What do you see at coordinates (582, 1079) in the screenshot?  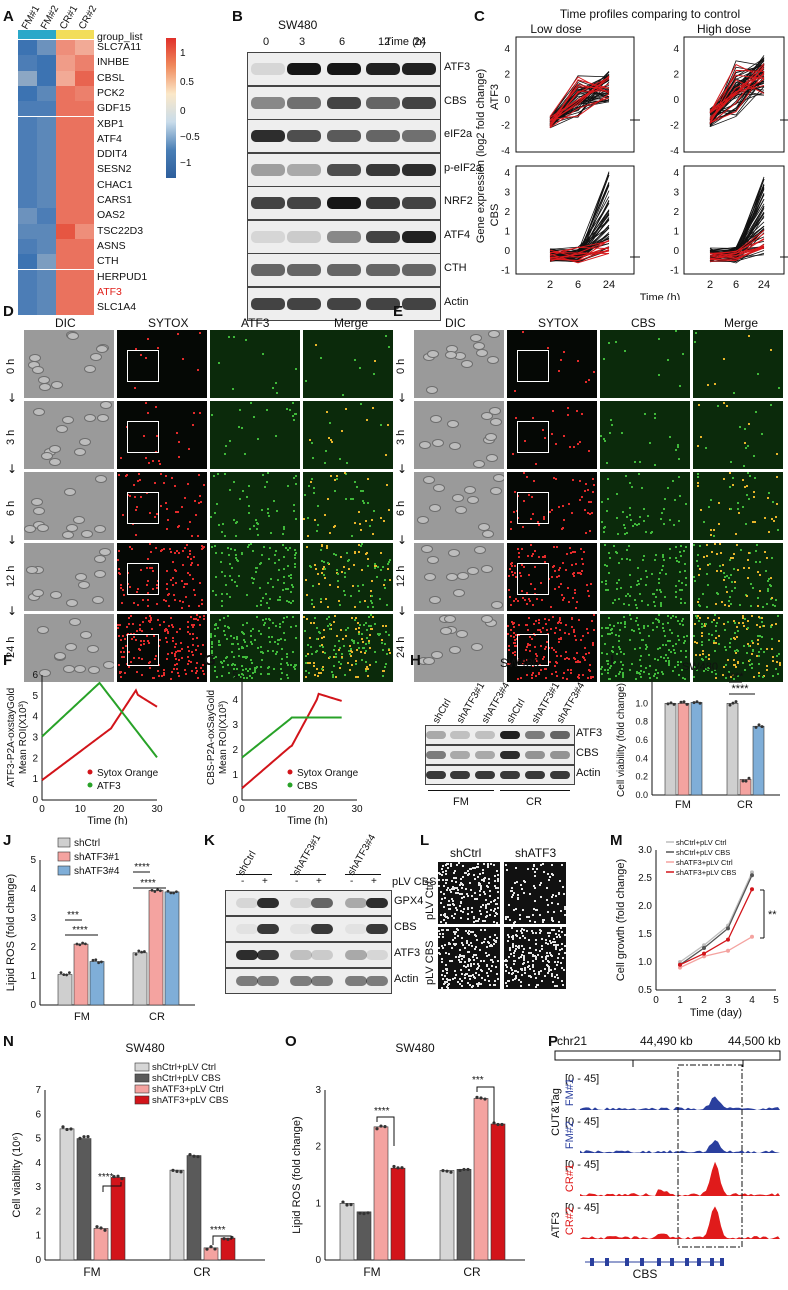 I see `track-range: [0 - 45]` at bounding box center [582, 1079].